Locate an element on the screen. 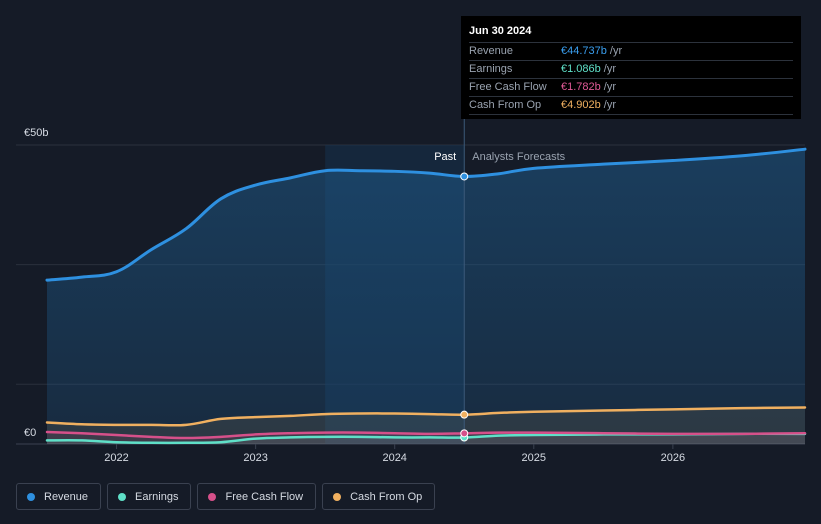 The image size is (821, 524). tooltip-label: Revenue is located at coordinates (491, 51).